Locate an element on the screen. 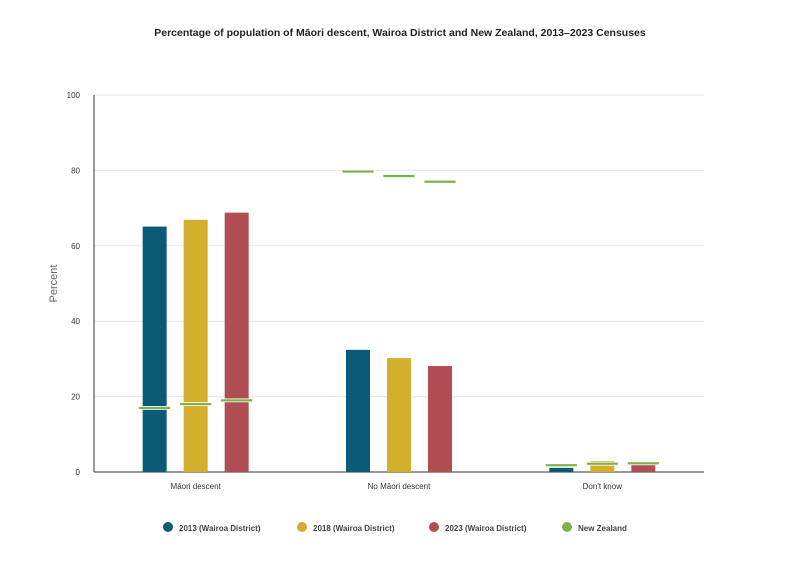 This screenshot has width=800, height=568. legend-label: 2018 (Wairoa District) is located at coordinates (354, 528).